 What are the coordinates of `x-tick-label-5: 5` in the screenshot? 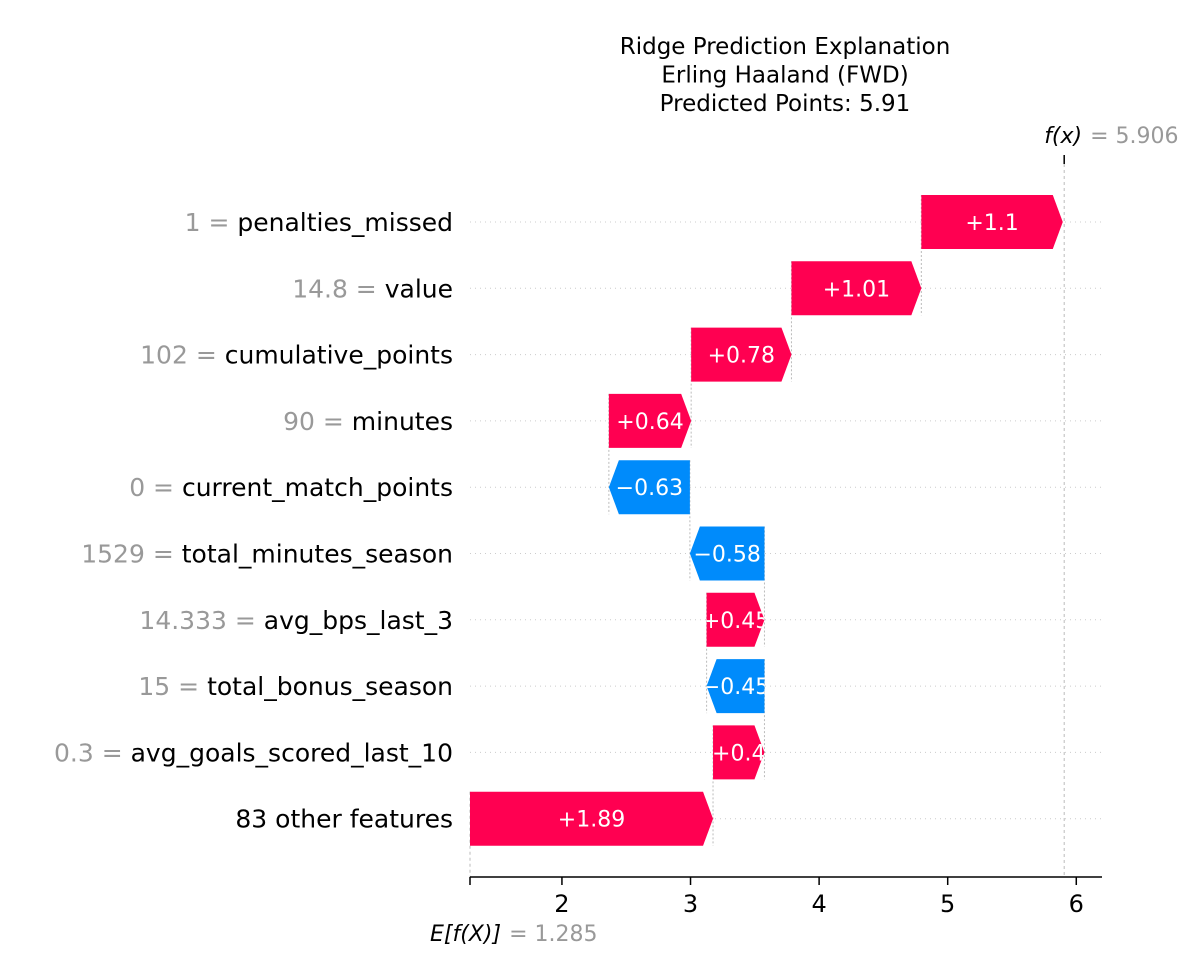 It's located at (947, 904).